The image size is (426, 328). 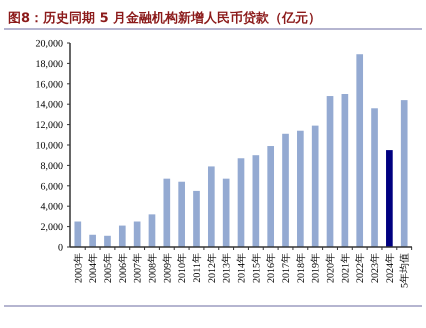 What do you see at coordinates (49, 105) in the screenshot?
I see `y-tick-label: 14,000` at bounding box center [49, 105].